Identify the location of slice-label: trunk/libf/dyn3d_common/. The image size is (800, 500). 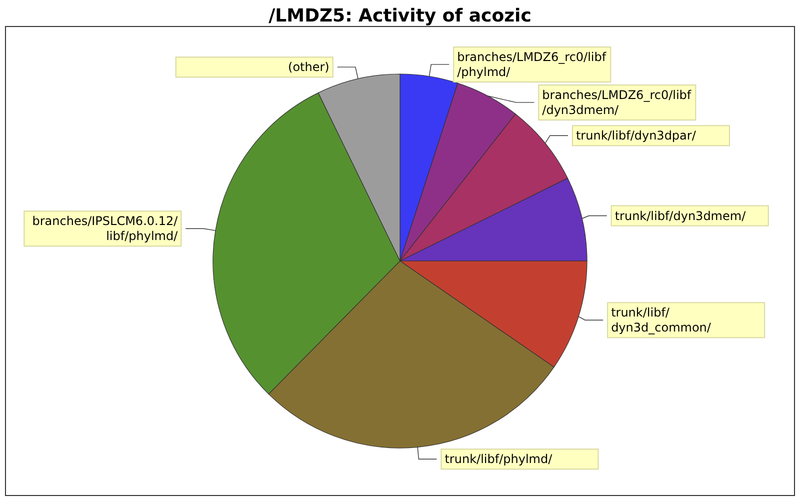
(661, 320).